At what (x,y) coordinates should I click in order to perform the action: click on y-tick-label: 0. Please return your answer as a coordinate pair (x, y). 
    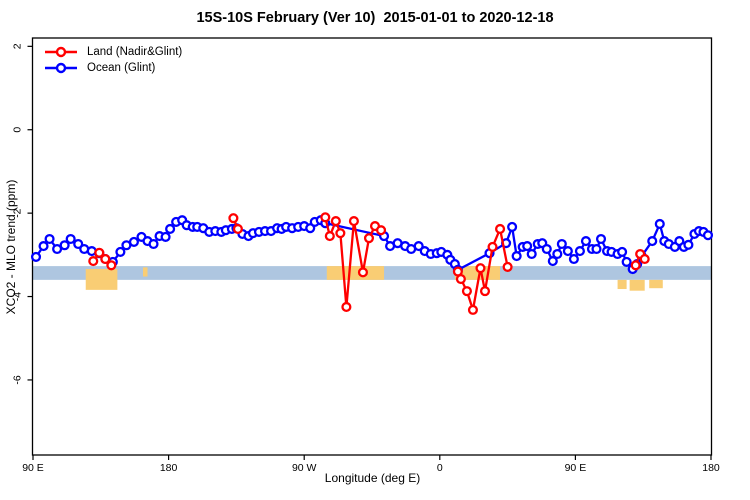
    Looking at the image, I should click on (18, 130).